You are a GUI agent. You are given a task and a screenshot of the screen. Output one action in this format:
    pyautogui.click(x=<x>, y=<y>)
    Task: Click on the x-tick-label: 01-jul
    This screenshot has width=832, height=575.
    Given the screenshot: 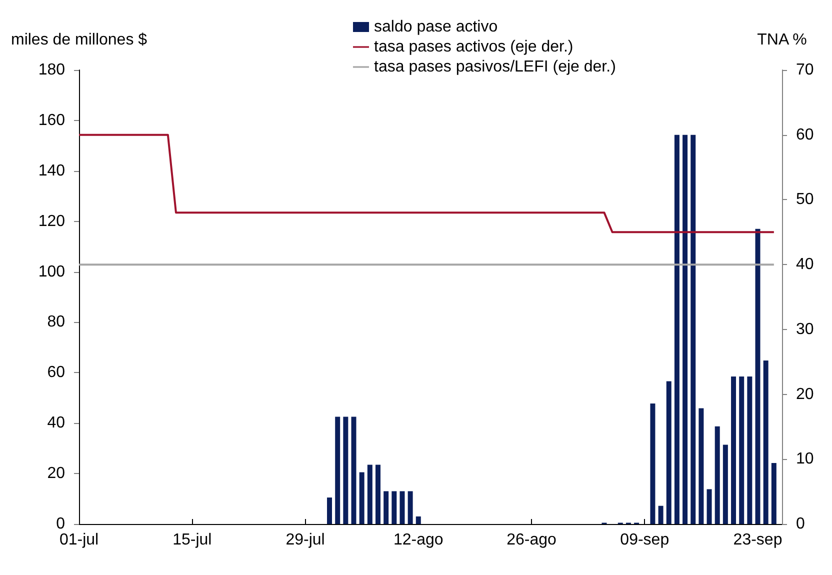 What is the action you would take?
    pyautogui.click(x=79, y=540)
    